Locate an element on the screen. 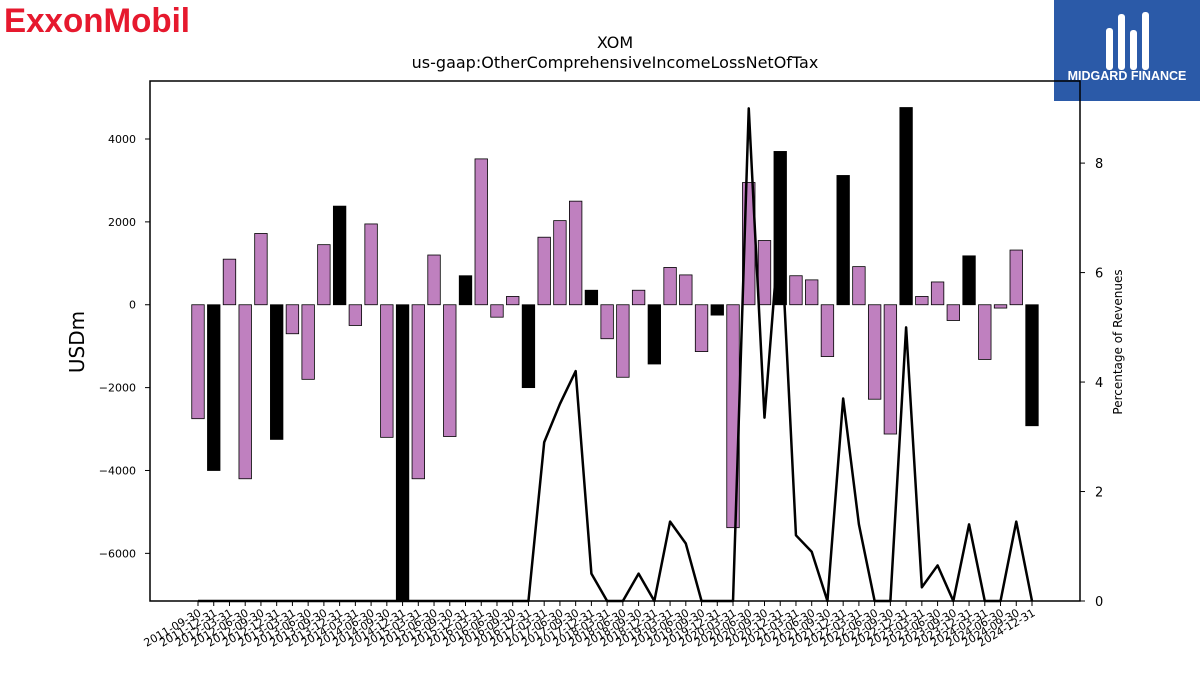  y-tick-label: 2000 is located at coordinates (122, 222).